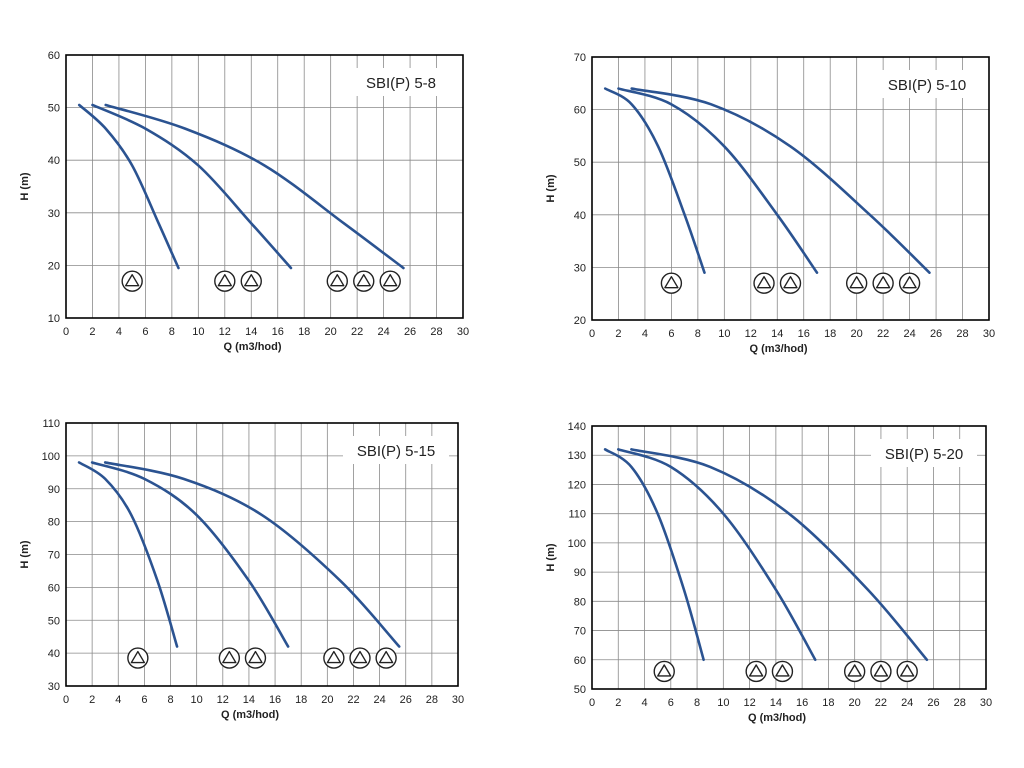 Image resolution: width=1024 pixels, height=768 pixels. Describe the element at coordinates (577, 456) in the screenshot. I see `y-tick-label: 130` at that location.